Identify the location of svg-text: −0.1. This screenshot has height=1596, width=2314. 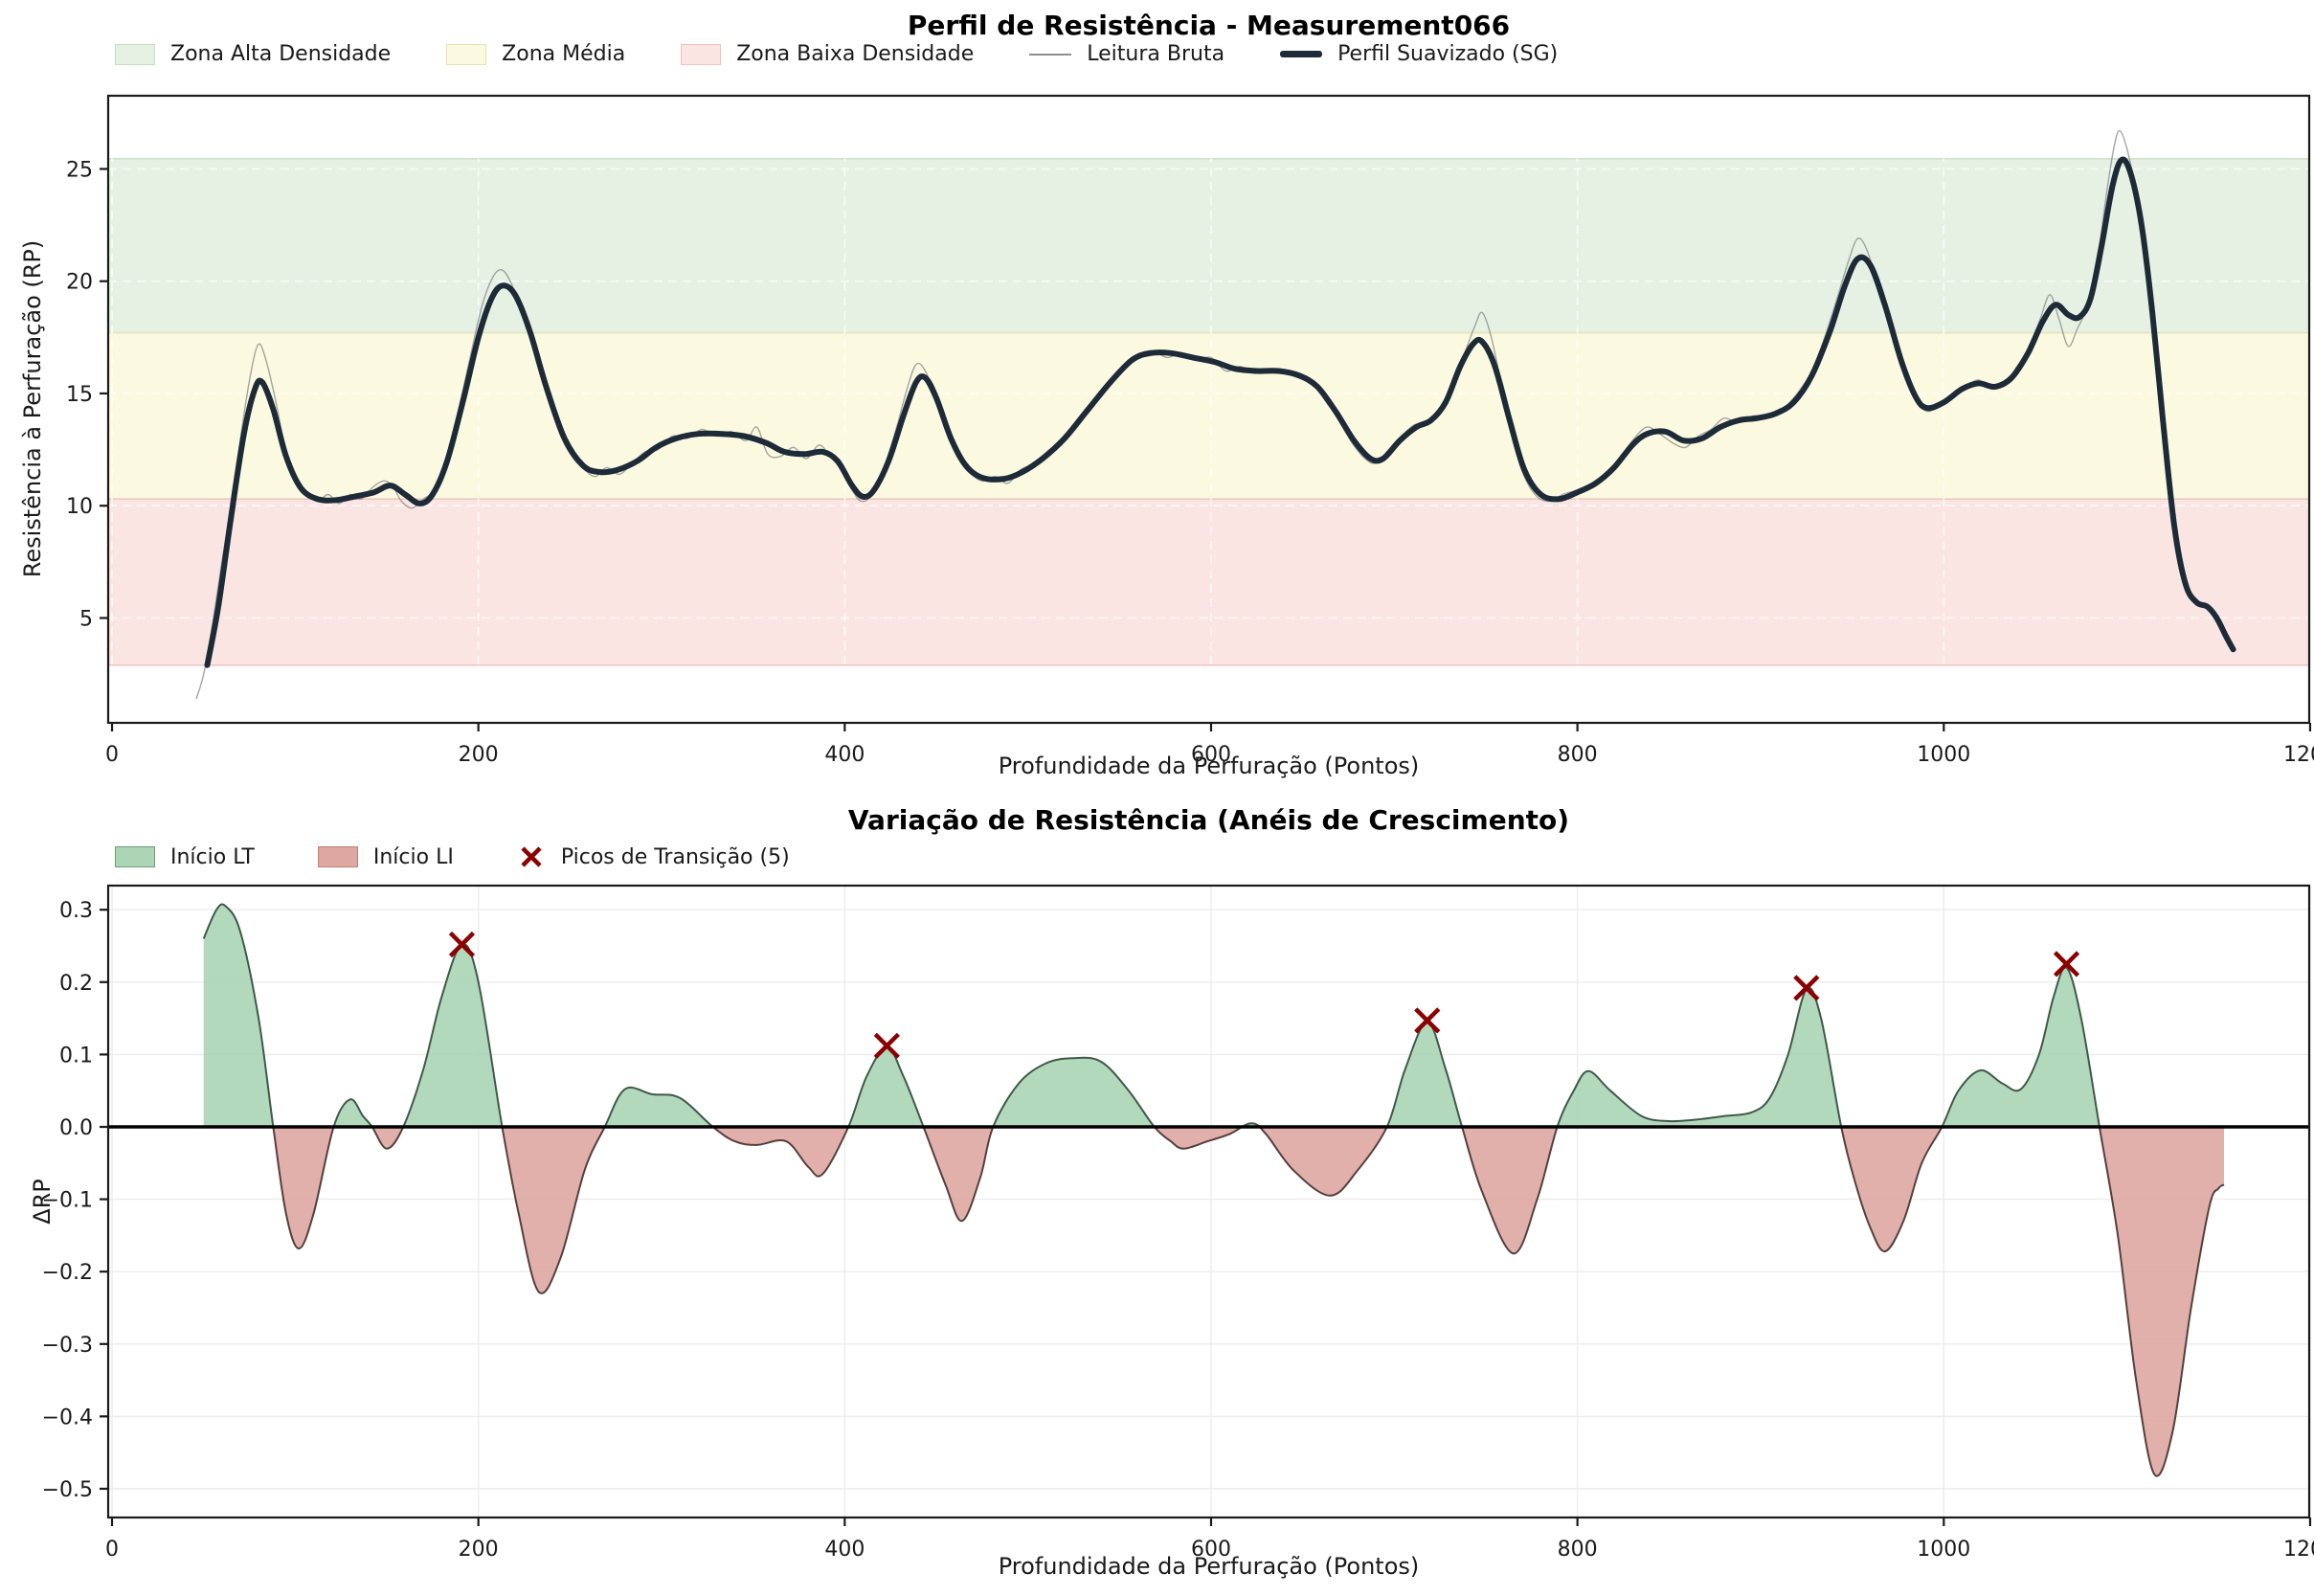
(68, 1201).